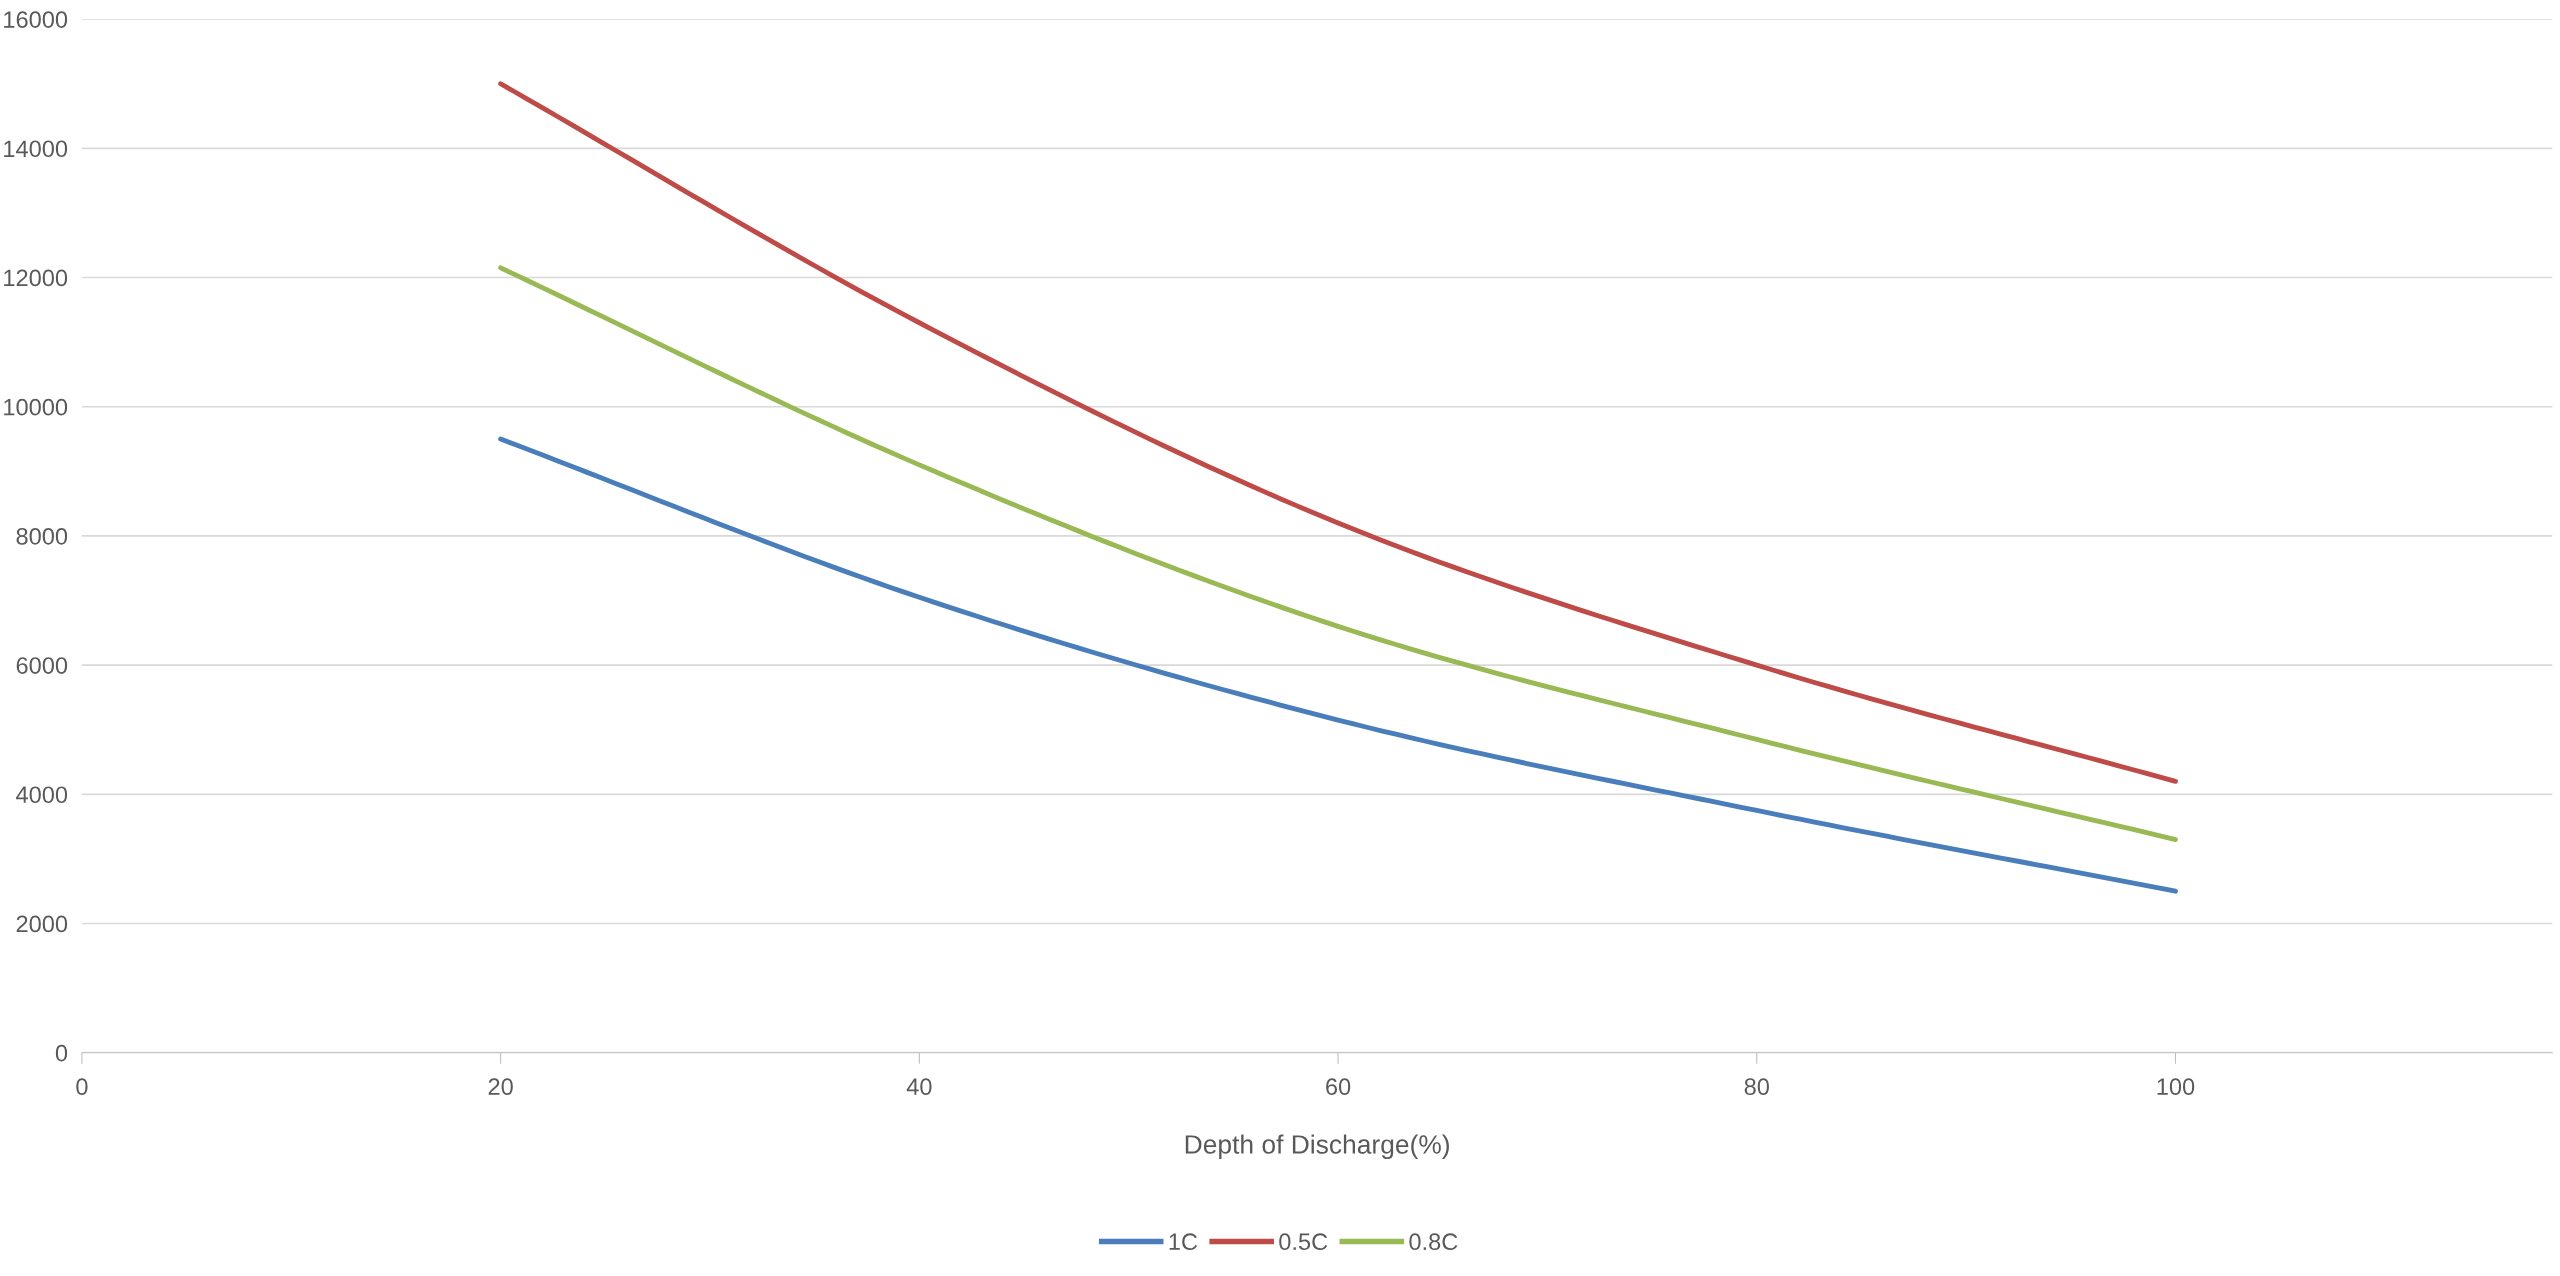 The width and height of the screenshot is (2560, 1276). What do you see at coordinates (500, 1087) in the screenshot?
I see `x-tick-label: 20` at bounding box center [500, 1087].